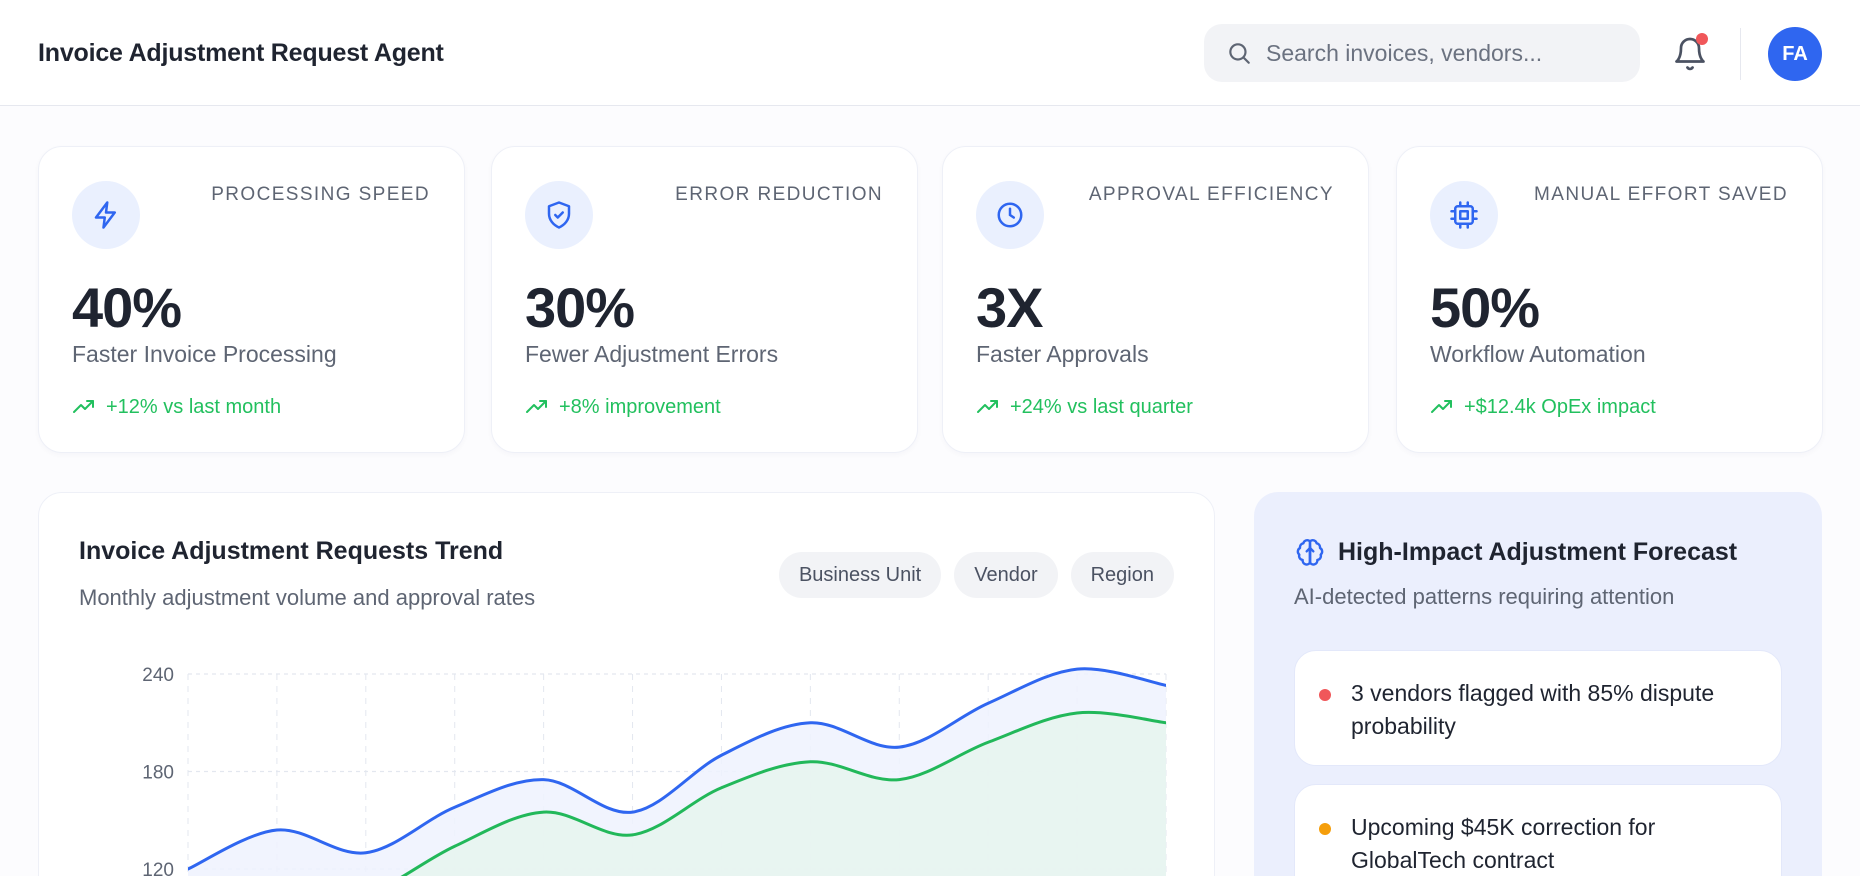  Describe the element at coordinates (1795, 54) in the screenshot. I see `user-avatar: FA` at that location.